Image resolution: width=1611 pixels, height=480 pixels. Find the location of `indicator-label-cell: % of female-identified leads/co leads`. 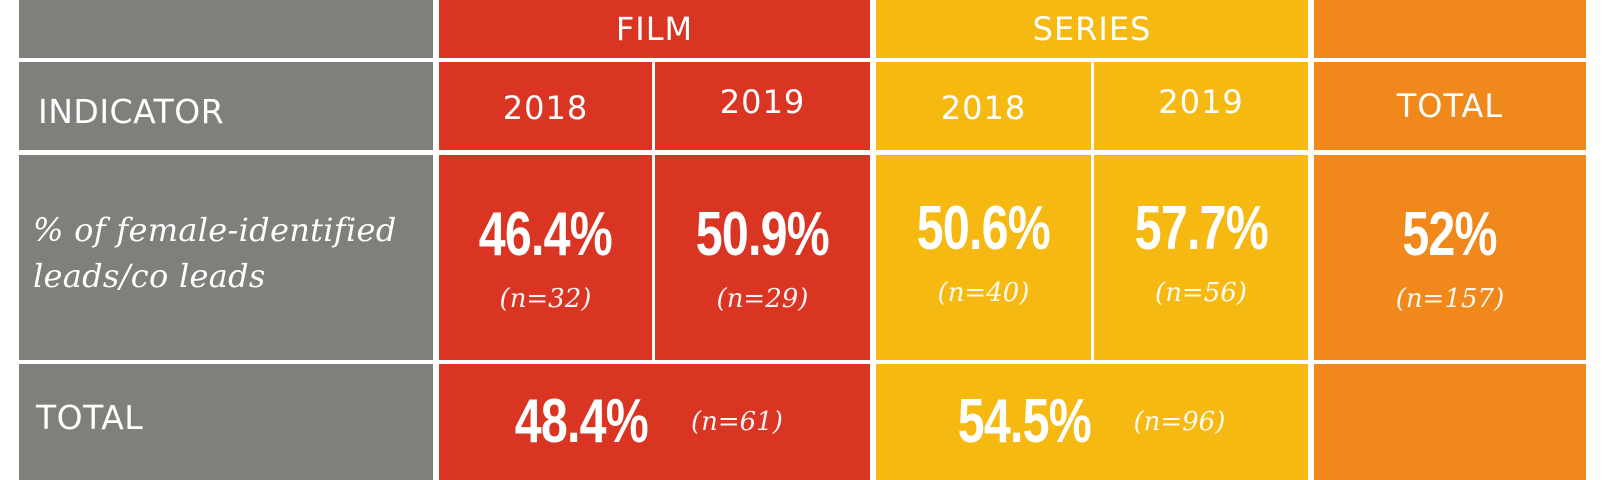

indicator-label-cell: % of female-identified leads/co leads is located at coordinates (226, 257).